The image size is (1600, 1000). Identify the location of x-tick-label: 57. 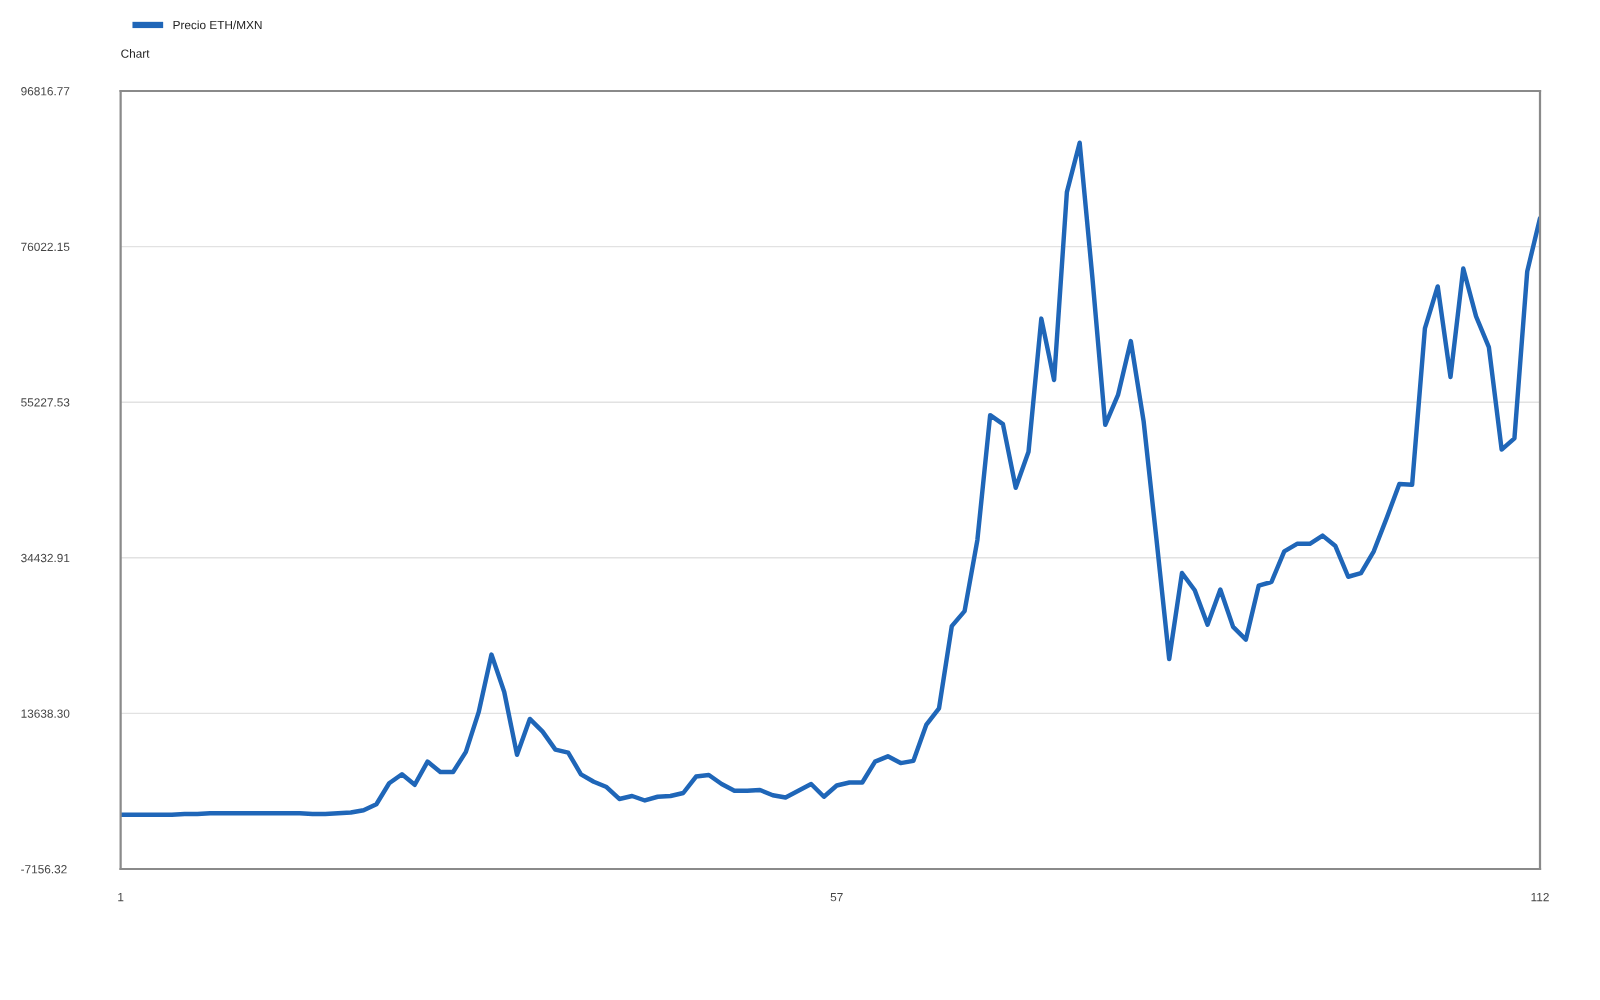
(836, 897).